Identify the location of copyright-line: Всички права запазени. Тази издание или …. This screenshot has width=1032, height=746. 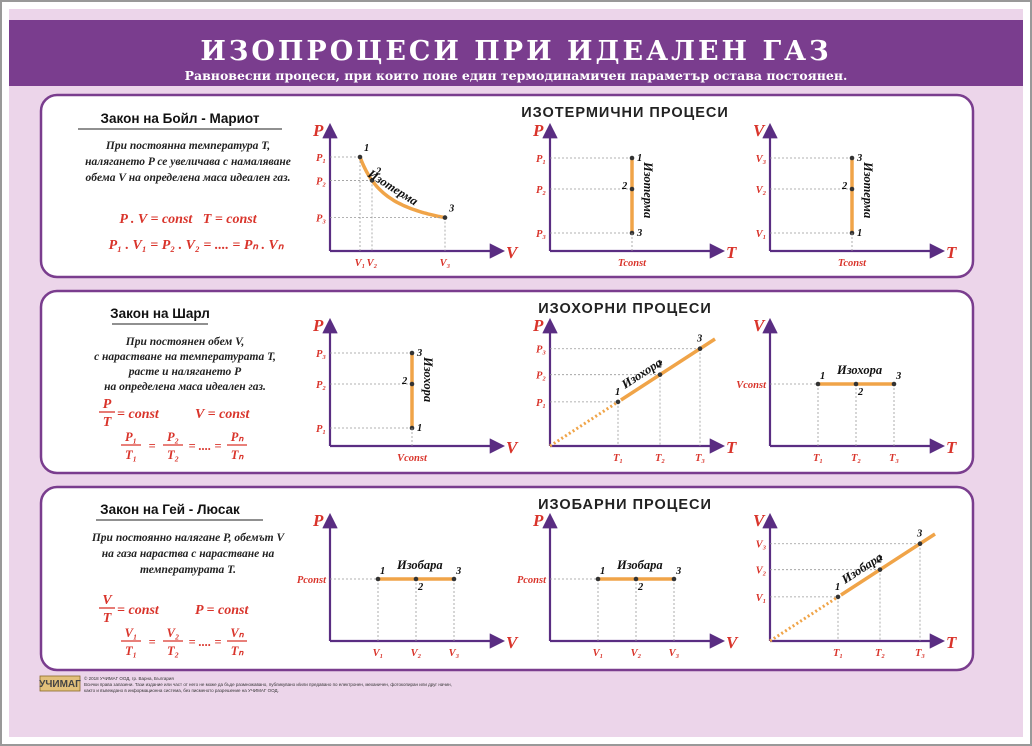
(268, 684).